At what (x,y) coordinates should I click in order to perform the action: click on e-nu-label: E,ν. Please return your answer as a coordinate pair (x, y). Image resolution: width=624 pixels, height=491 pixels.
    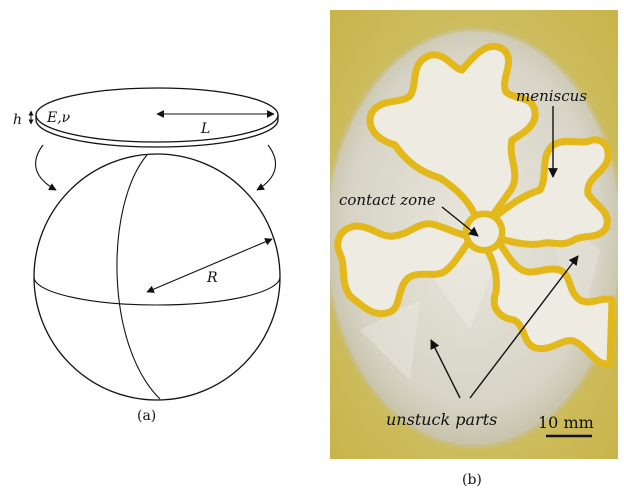
    Looking at the image, I should click on (58, 118).